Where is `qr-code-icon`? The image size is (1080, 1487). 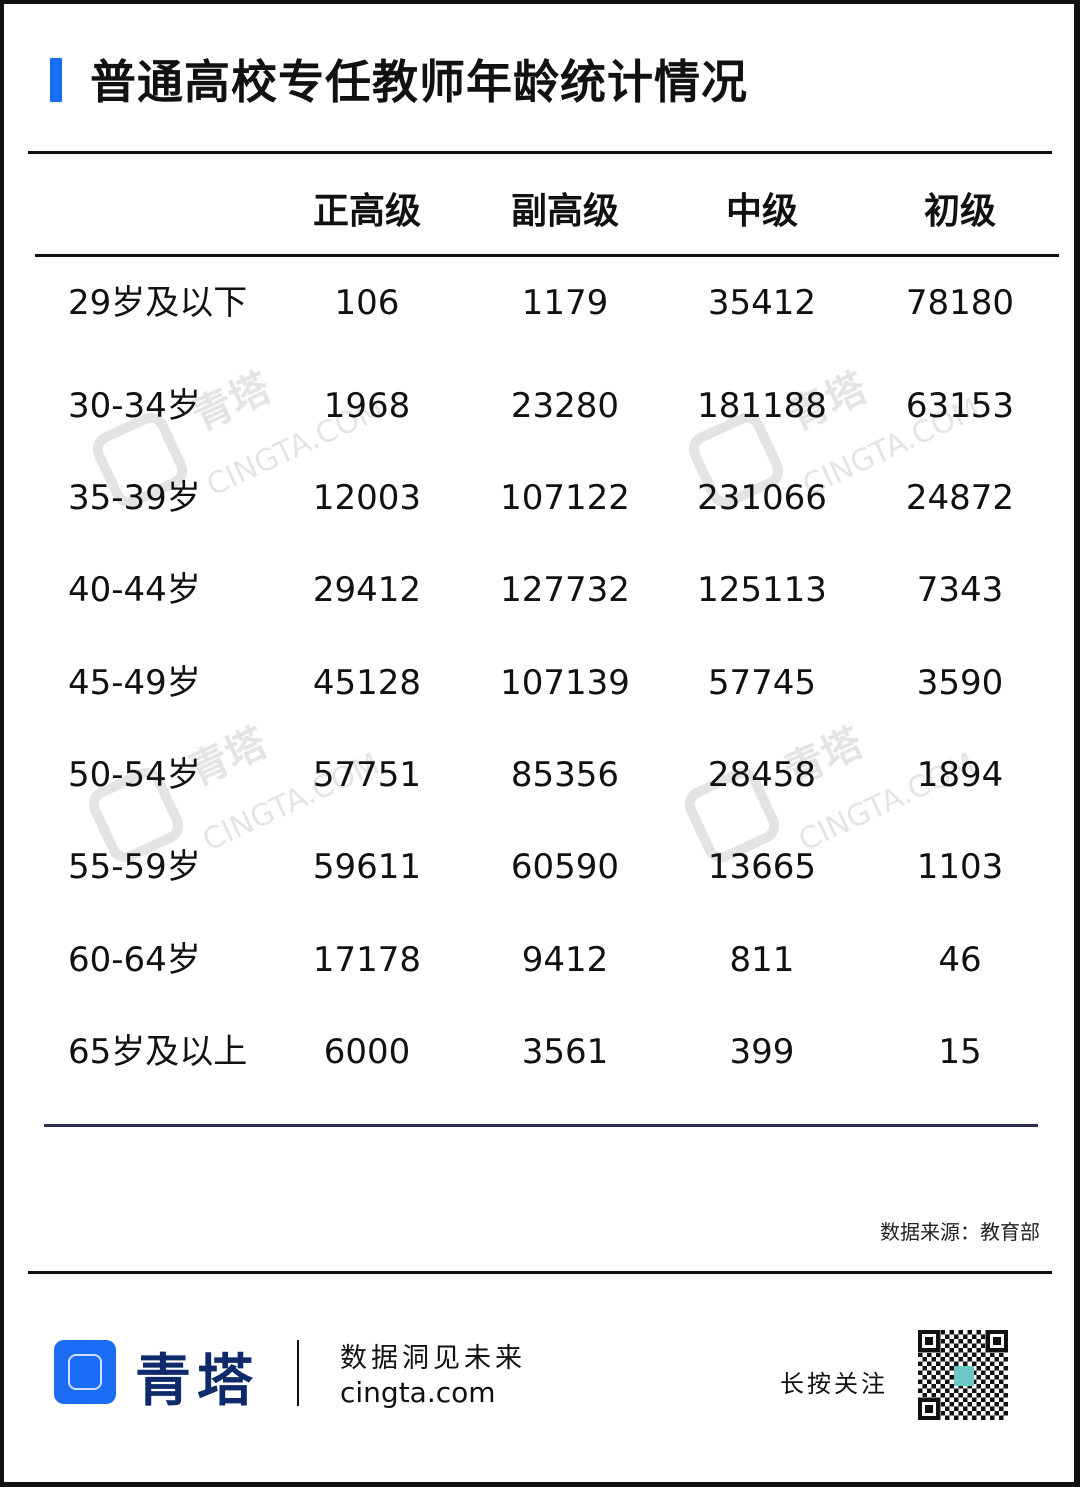 qr-code-icon is located at coordinates (963, 1375).